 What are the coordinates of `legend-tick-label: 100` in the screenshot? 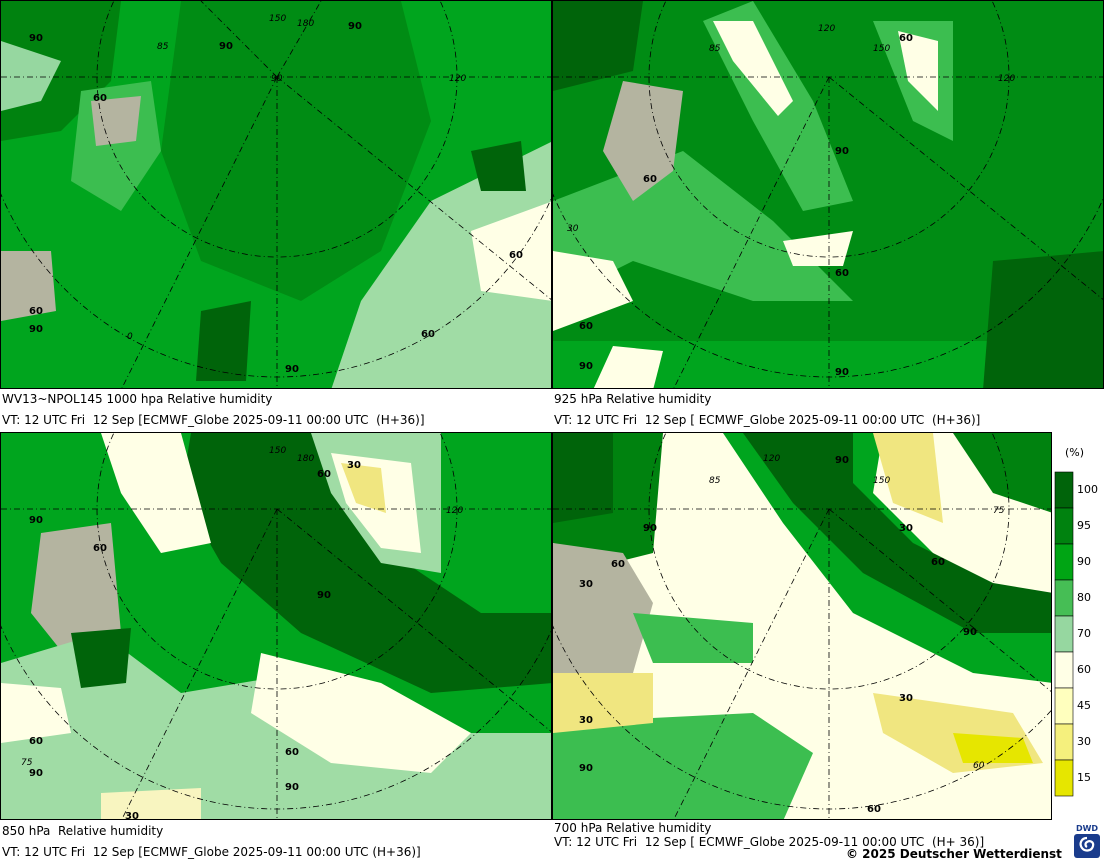 It's located at (1087, 489).